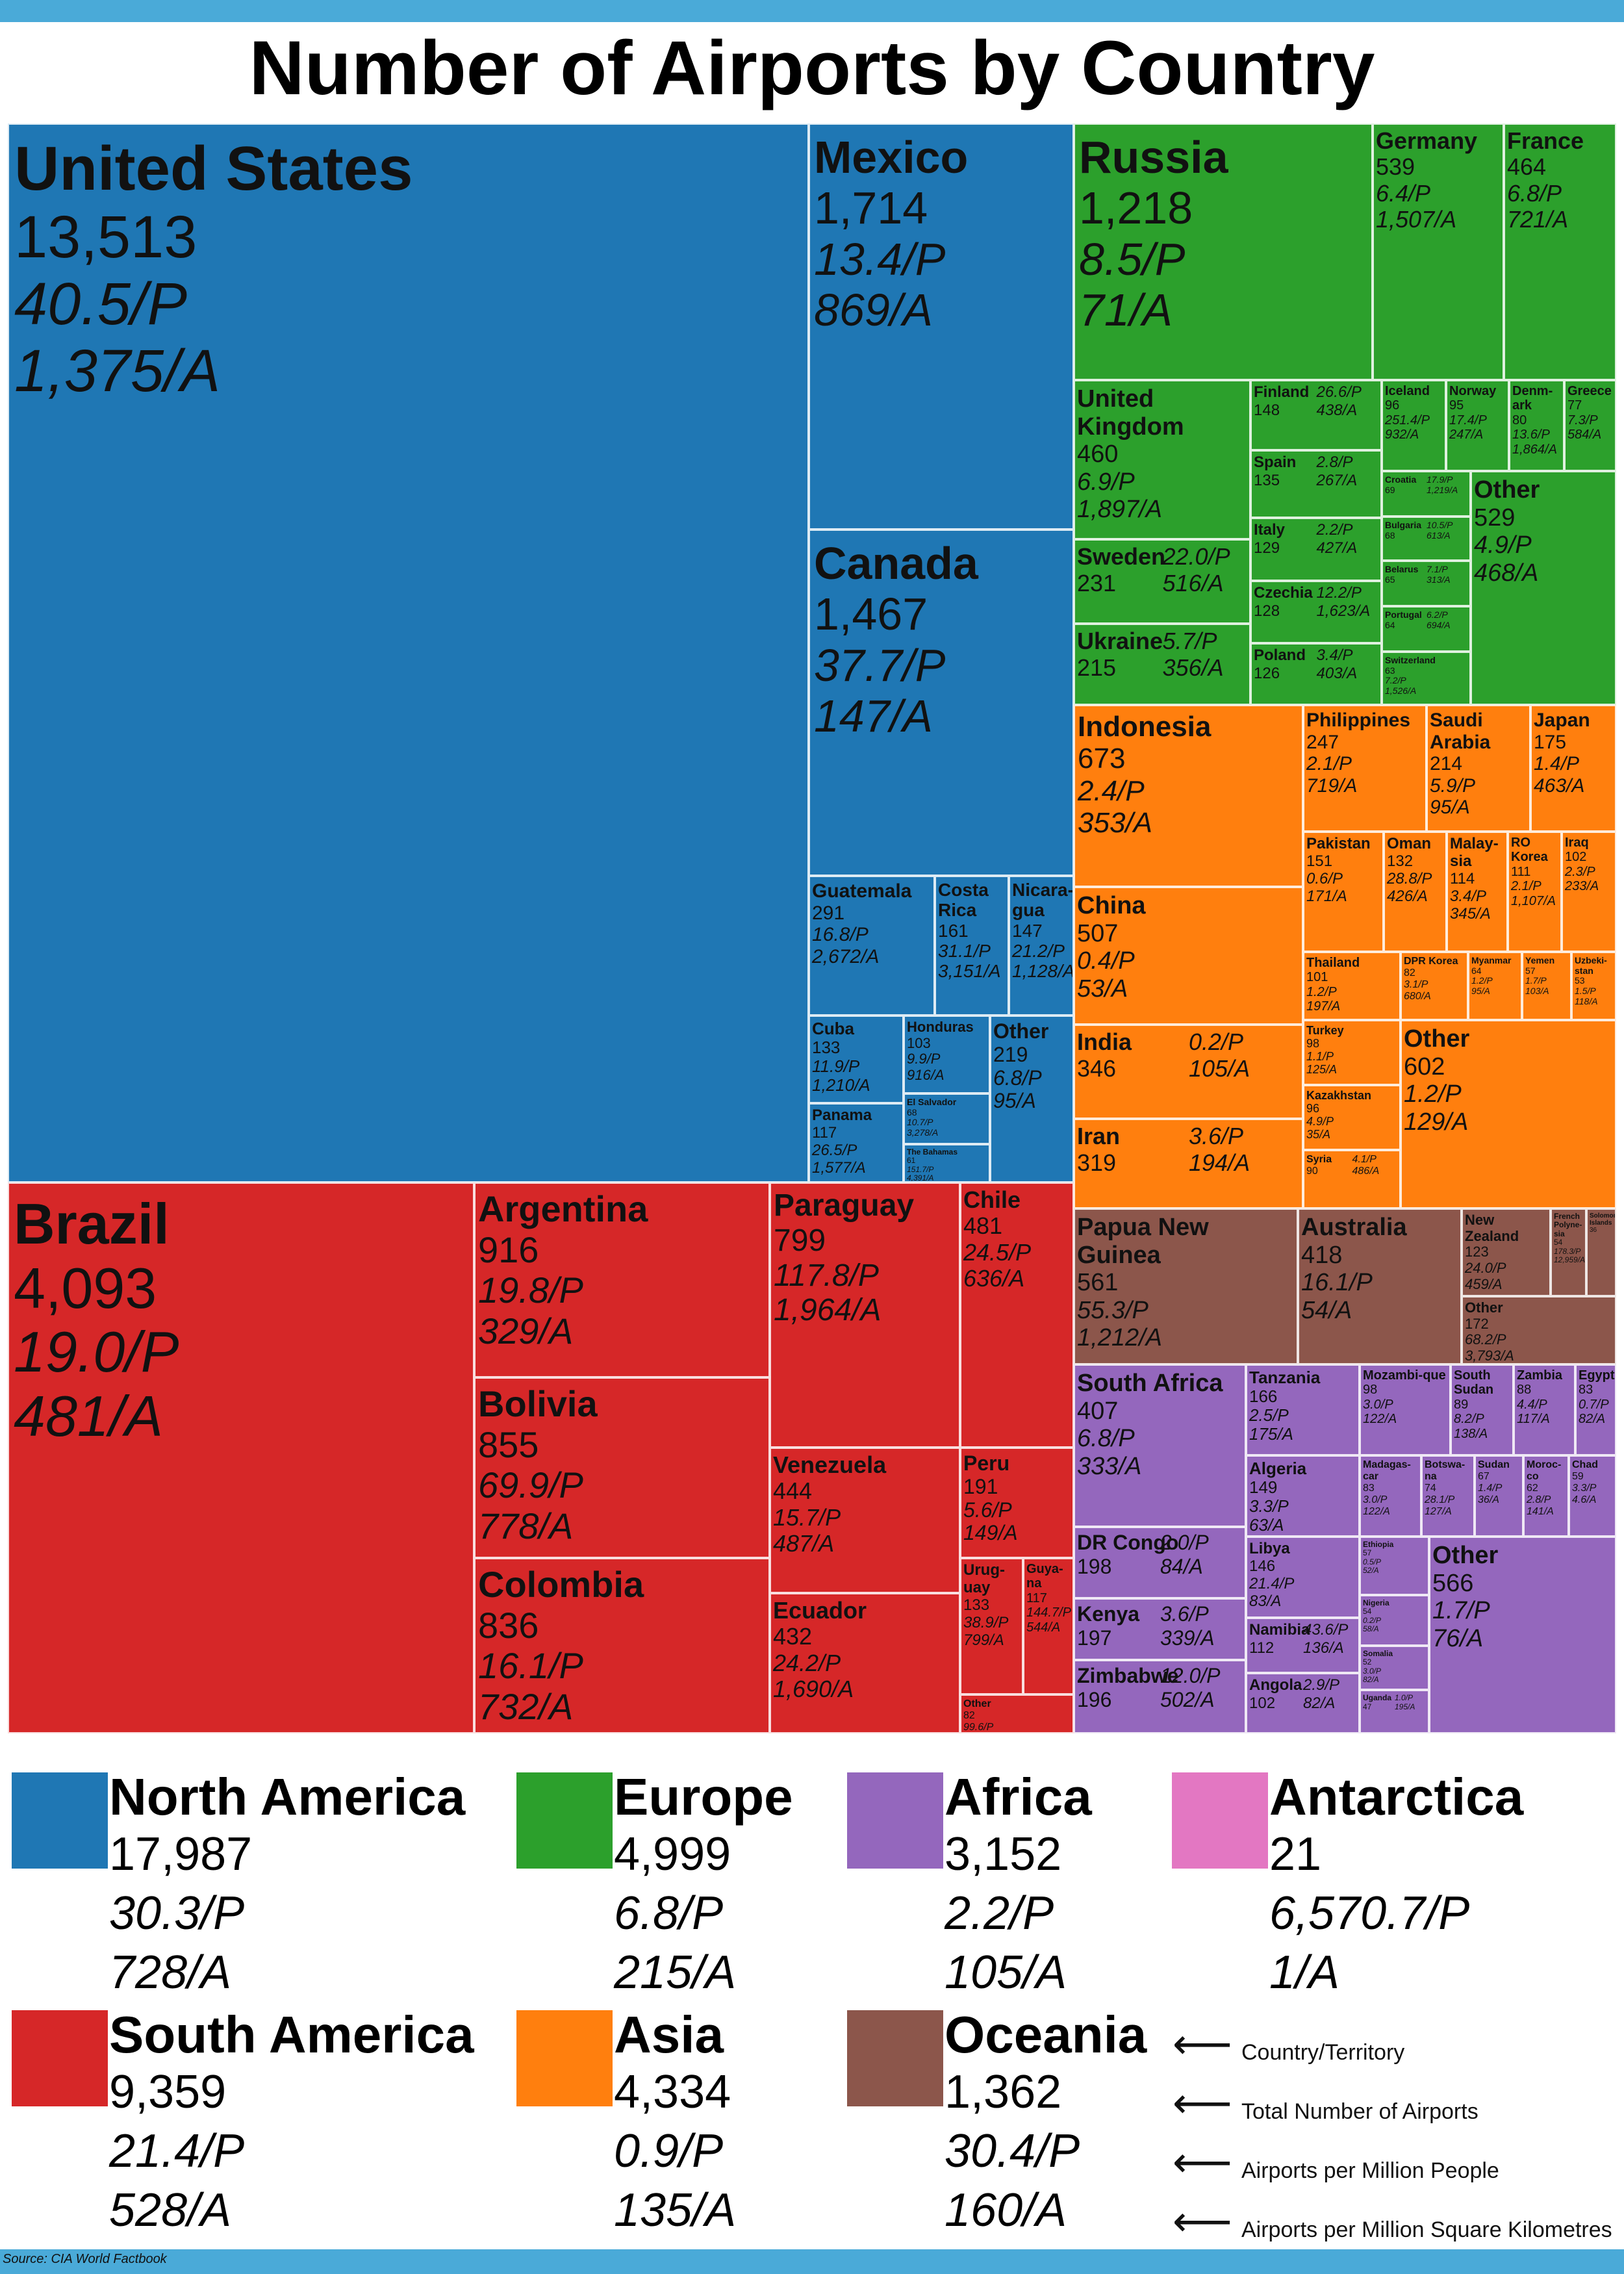 The image size is (1624, 2274). I want to click on airports-per-million-sq-km: 105/A, so click(1219, 1068).